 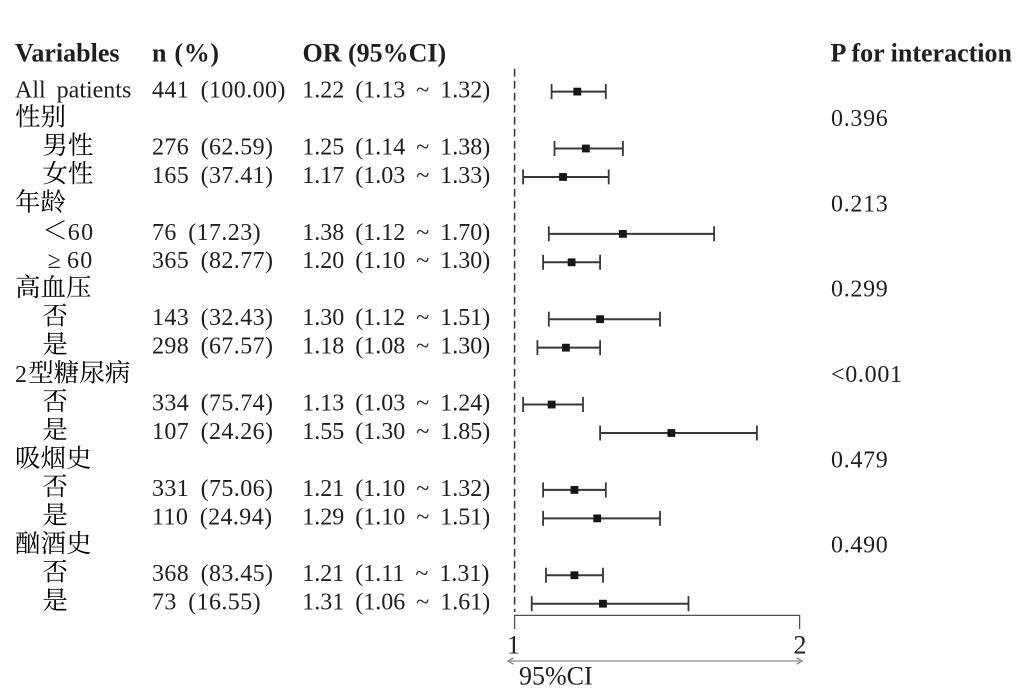 I want to click on svg-text: 1.21 (1.11 ~ 1.31), so click(x=395, y=574).